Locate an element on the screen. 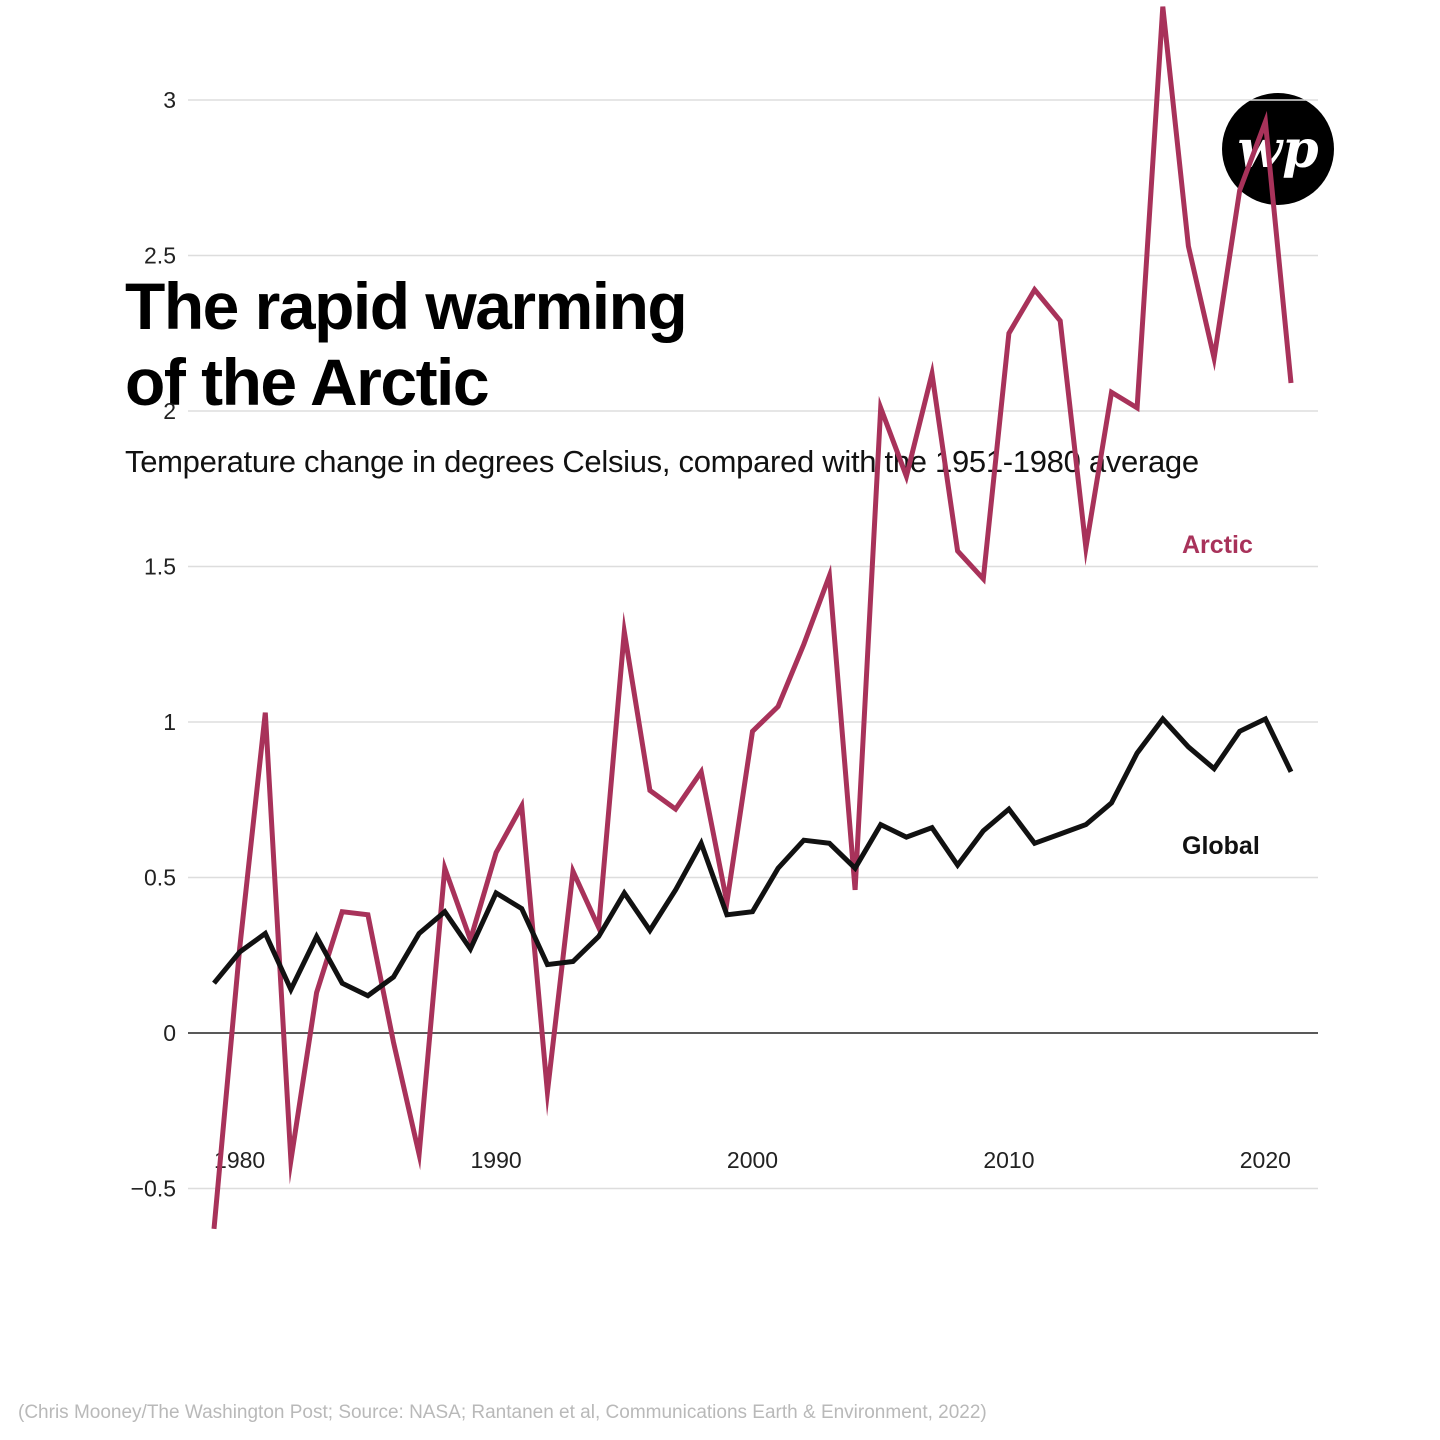 The width and height of the screenshot is (1440, 1440). y-tick-label: 2 is located at coordinates (169, 411).